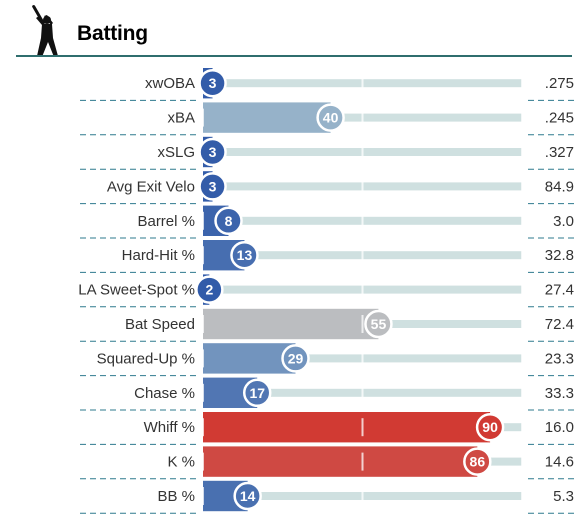 This screenshot has width=588, height=516. What do you see at coordinates (160, 324) in the screenshot?
I see `category-label: Bat Speed` at bounding box center [160, 324].